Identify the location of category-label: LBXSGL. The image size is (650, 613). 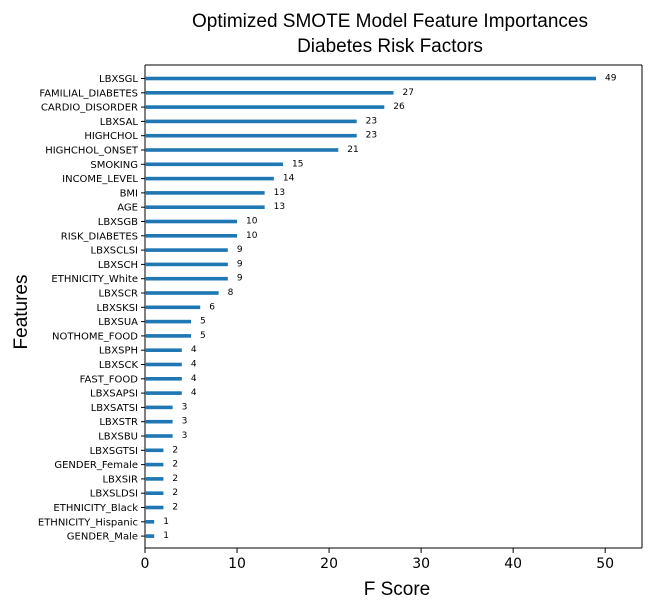
(118, 79).